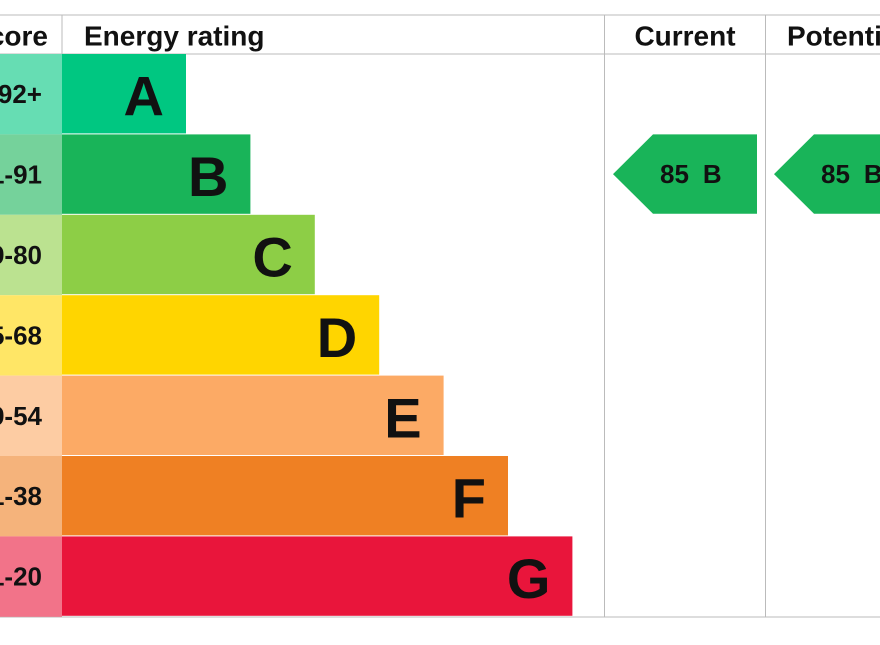 The width and height of the screenshot is (880, 645). What do you see at coordinates (144, 96) in the screenshot?
I see `rating-letter: A` at bounding box center [144, 96].